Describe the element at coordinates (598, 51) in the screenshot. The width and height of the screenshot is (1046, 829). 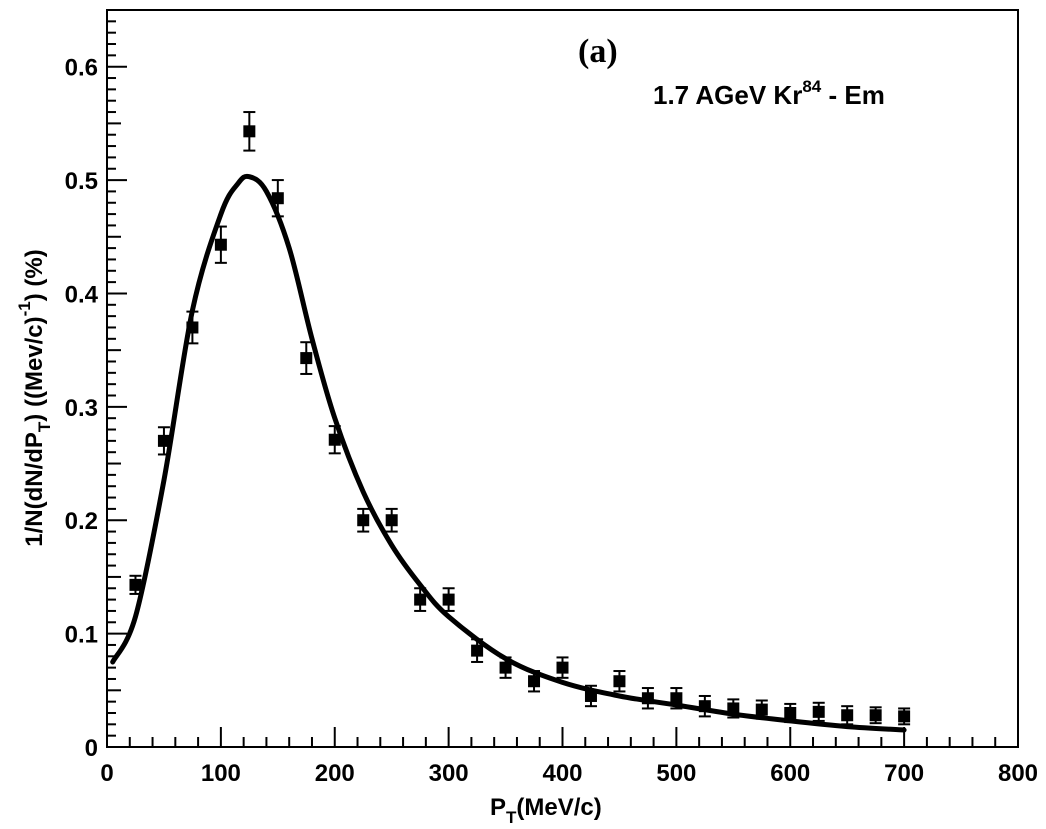
I see `panel-label: (a)` at that location.